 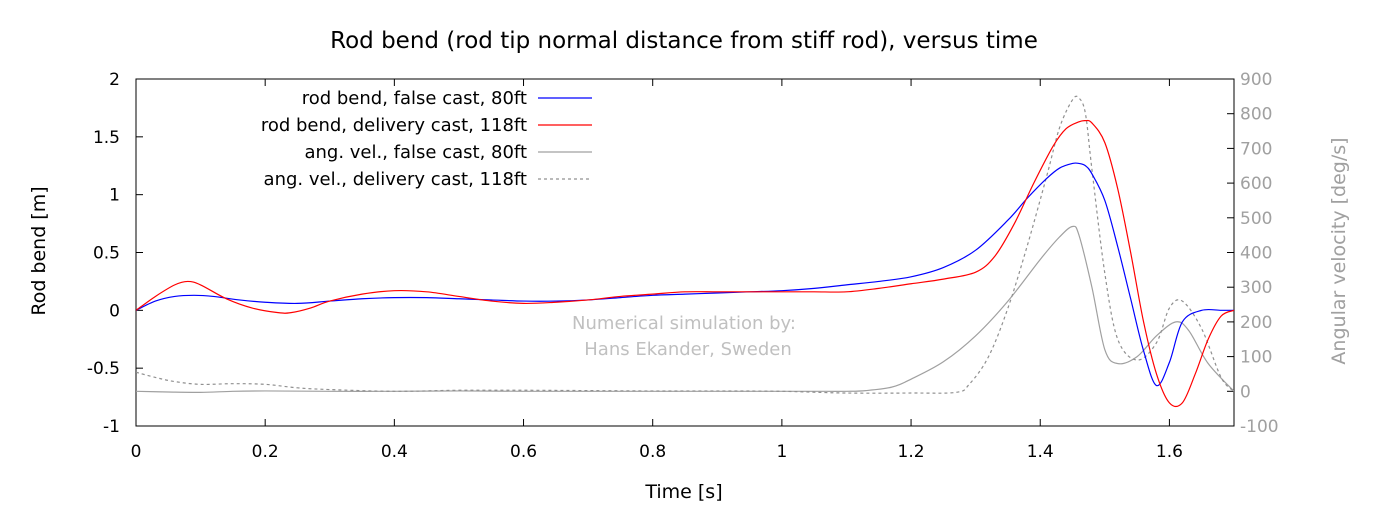 I want to click on y2-tick-label: 800, so click(x=1256, y=115).